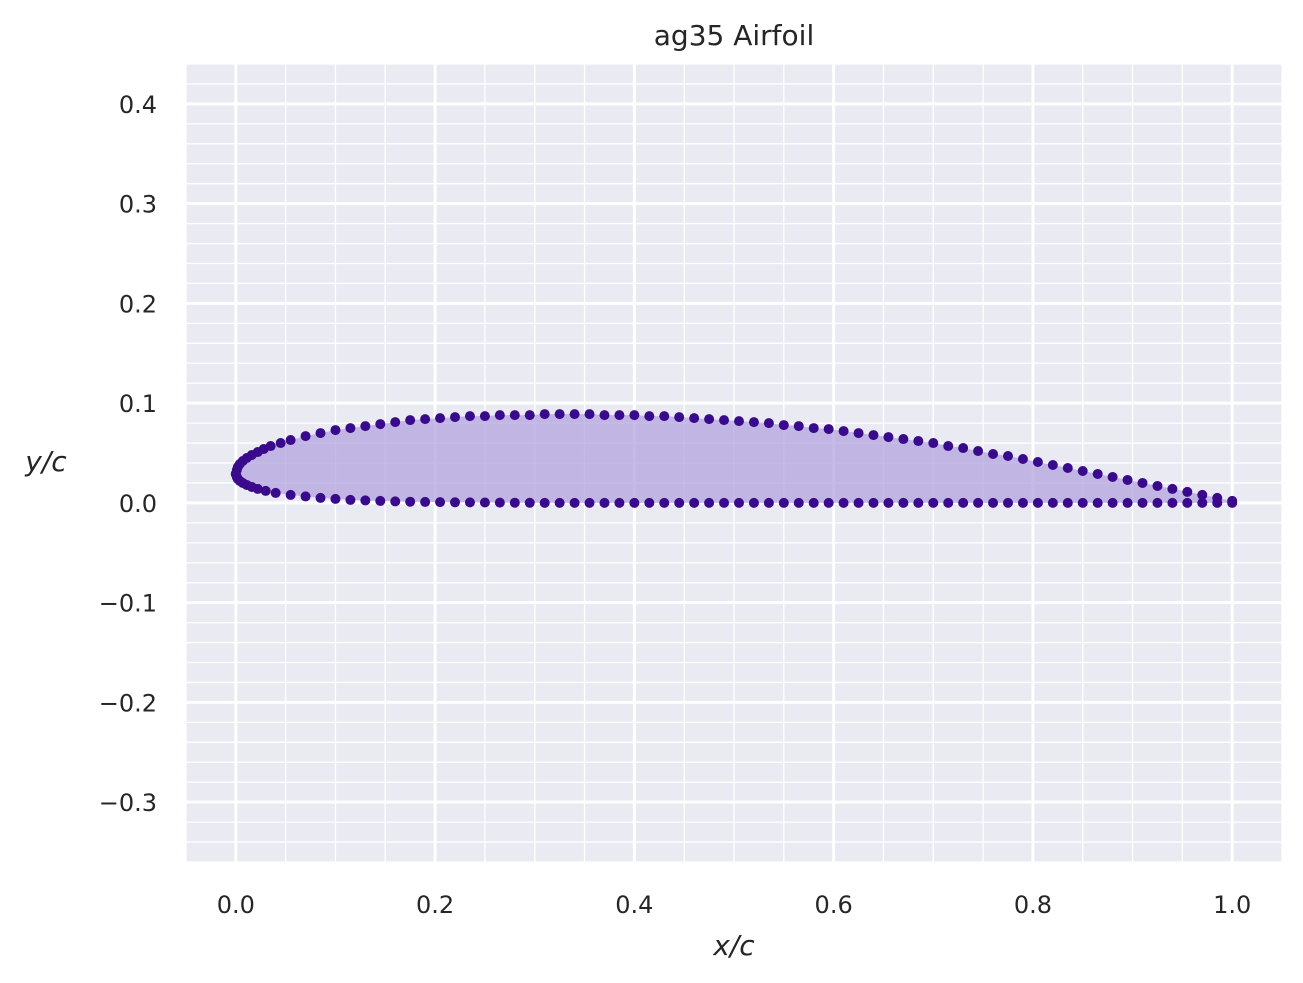 The image size is (1303, 983). I want to click on x-tick-label: 0.6, so click(834, 905).